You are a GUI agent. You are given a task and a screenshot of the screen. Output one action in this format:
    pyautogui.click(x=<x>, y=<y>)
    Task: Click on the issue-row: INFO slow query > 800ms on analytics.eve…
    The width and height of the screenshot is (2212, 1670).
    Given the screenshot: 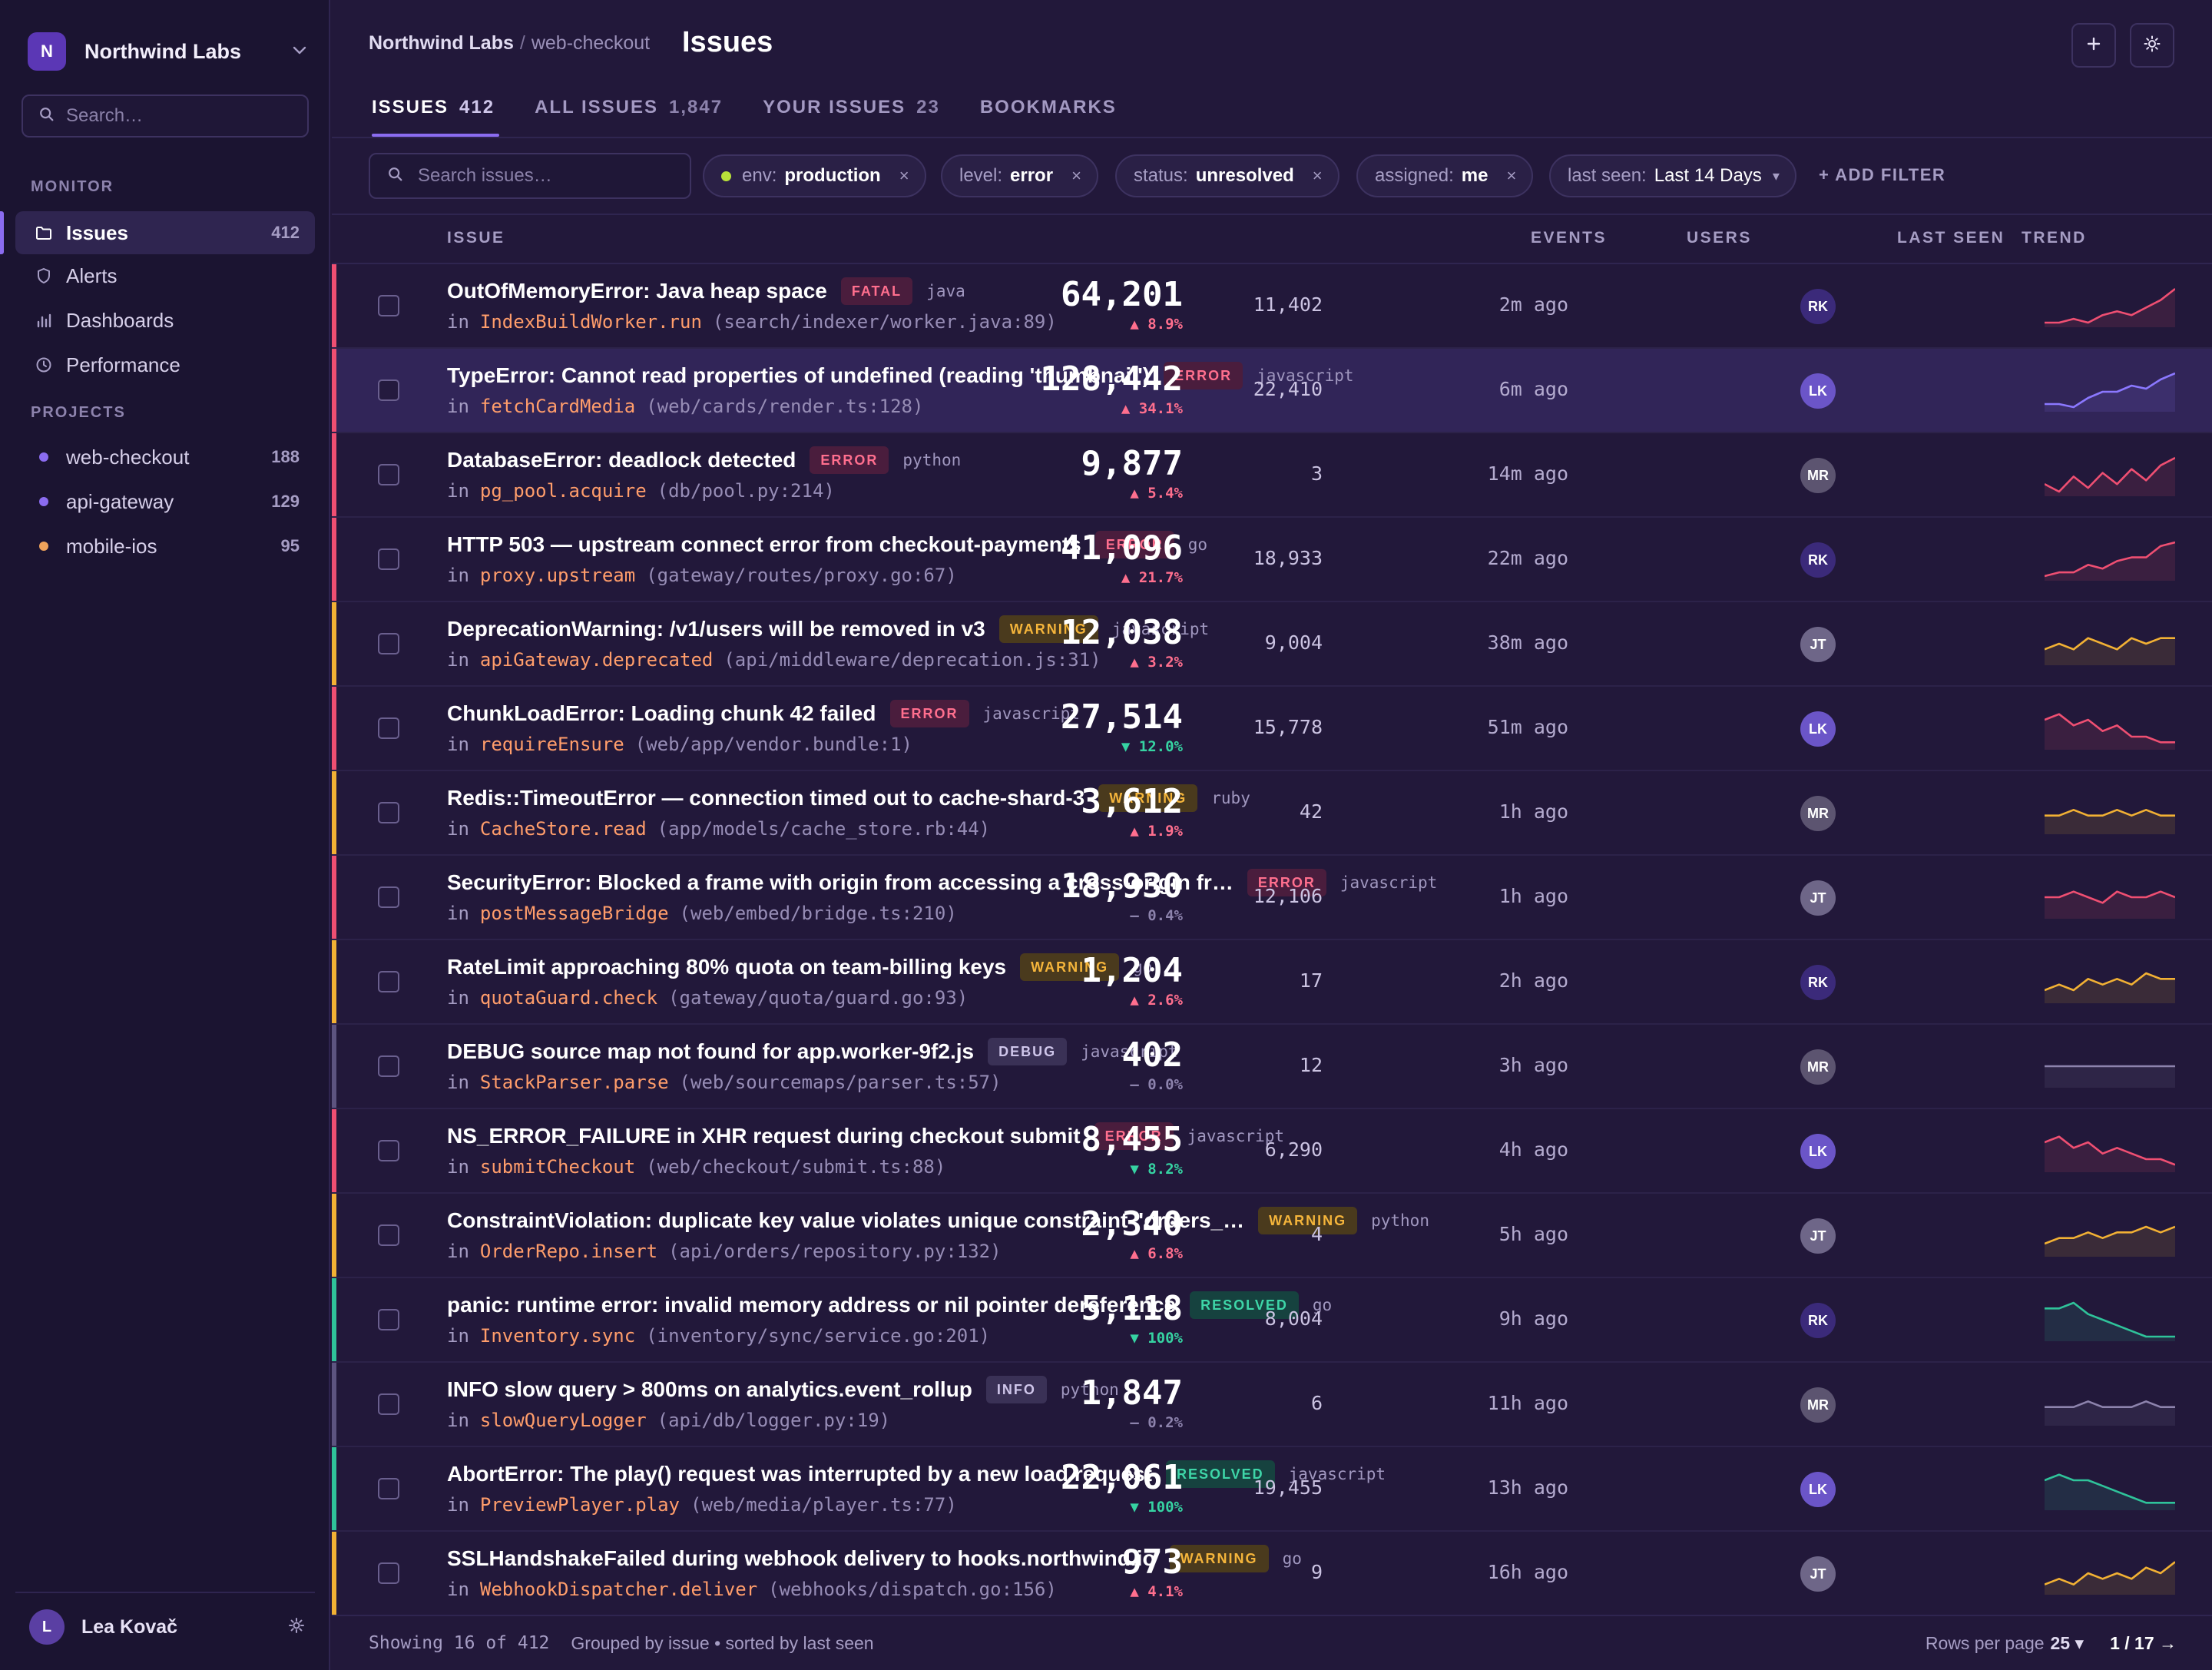 What is the action you would take?
    pyautogui.click(x=1272, y=1405)
    